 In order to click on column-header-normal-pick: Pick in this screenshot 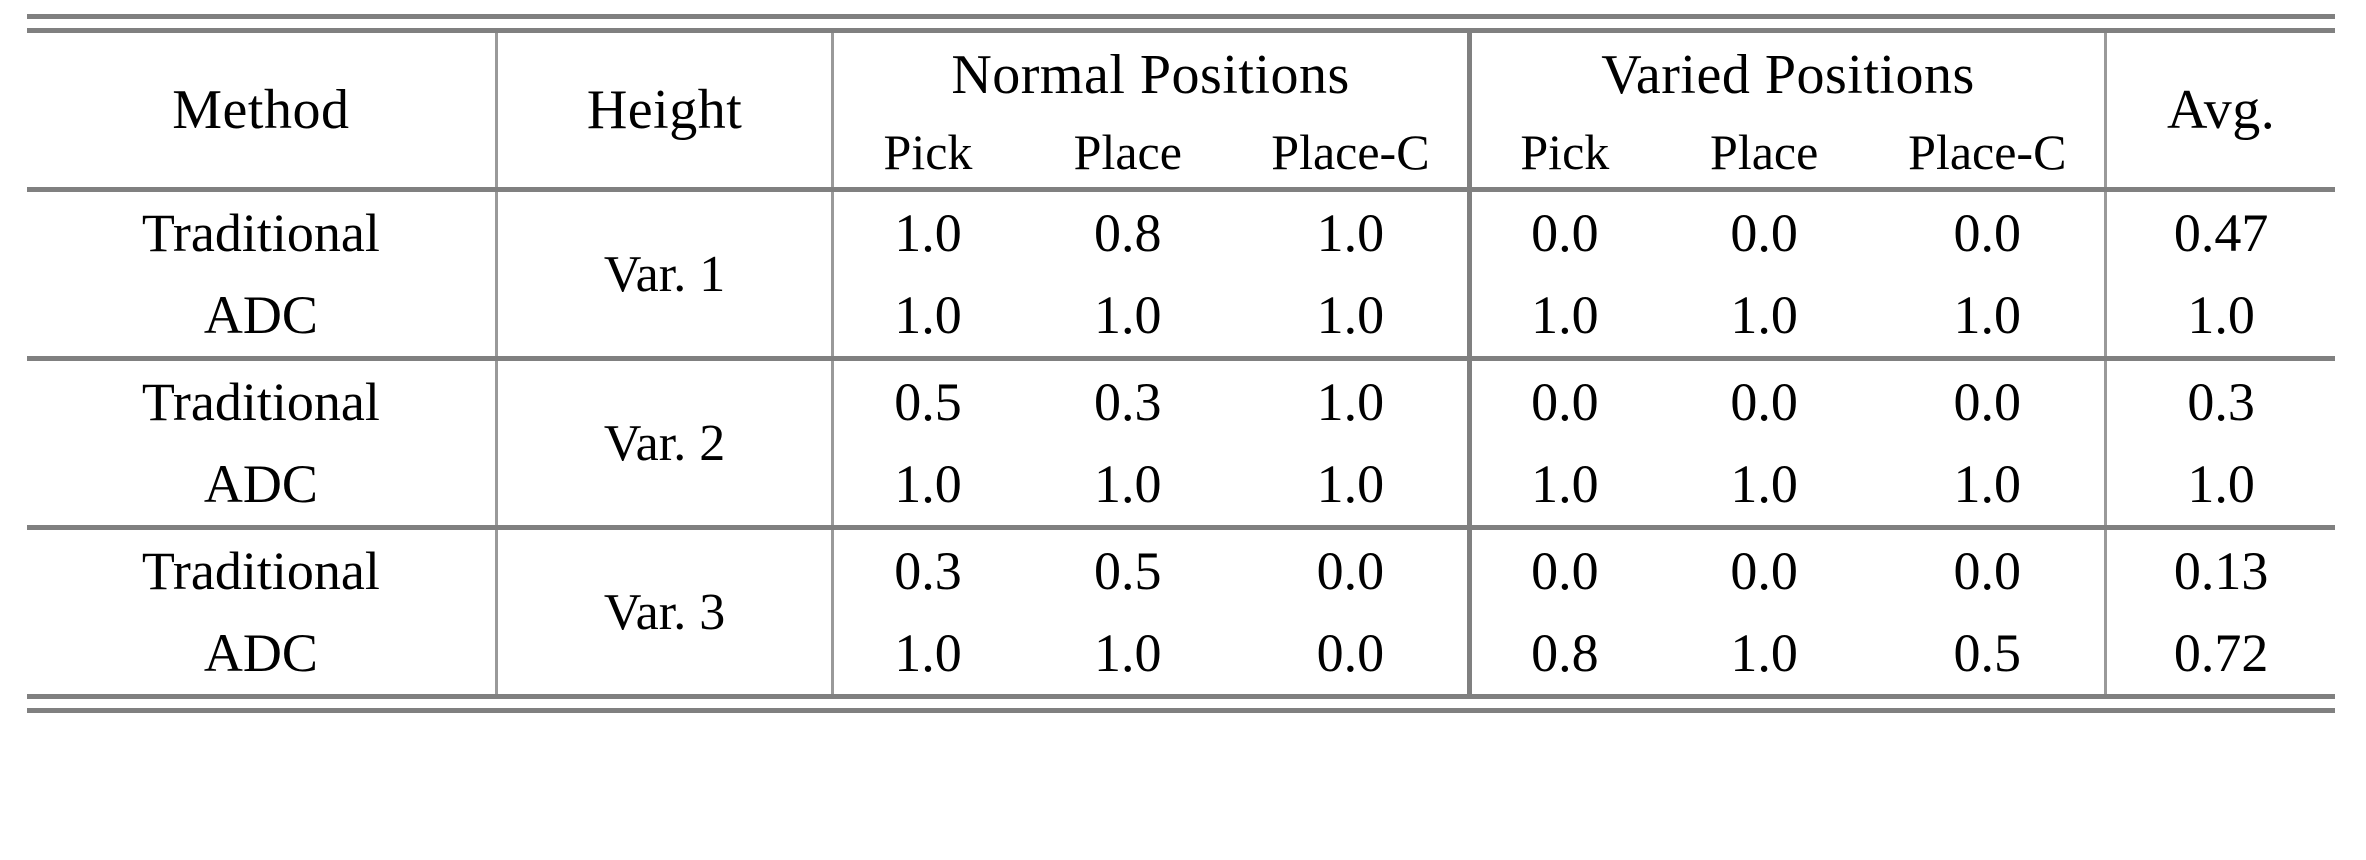, I will do `click(928, 152)`.